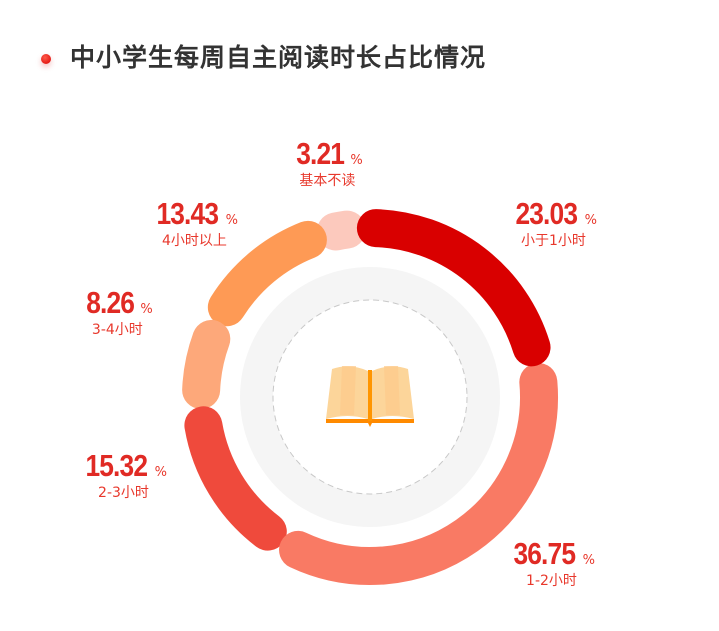 This screenshot has width=719, height=631. I want to click on chart-title: 中小学生每周自主阅读时长占比情况, so click(278, 57).